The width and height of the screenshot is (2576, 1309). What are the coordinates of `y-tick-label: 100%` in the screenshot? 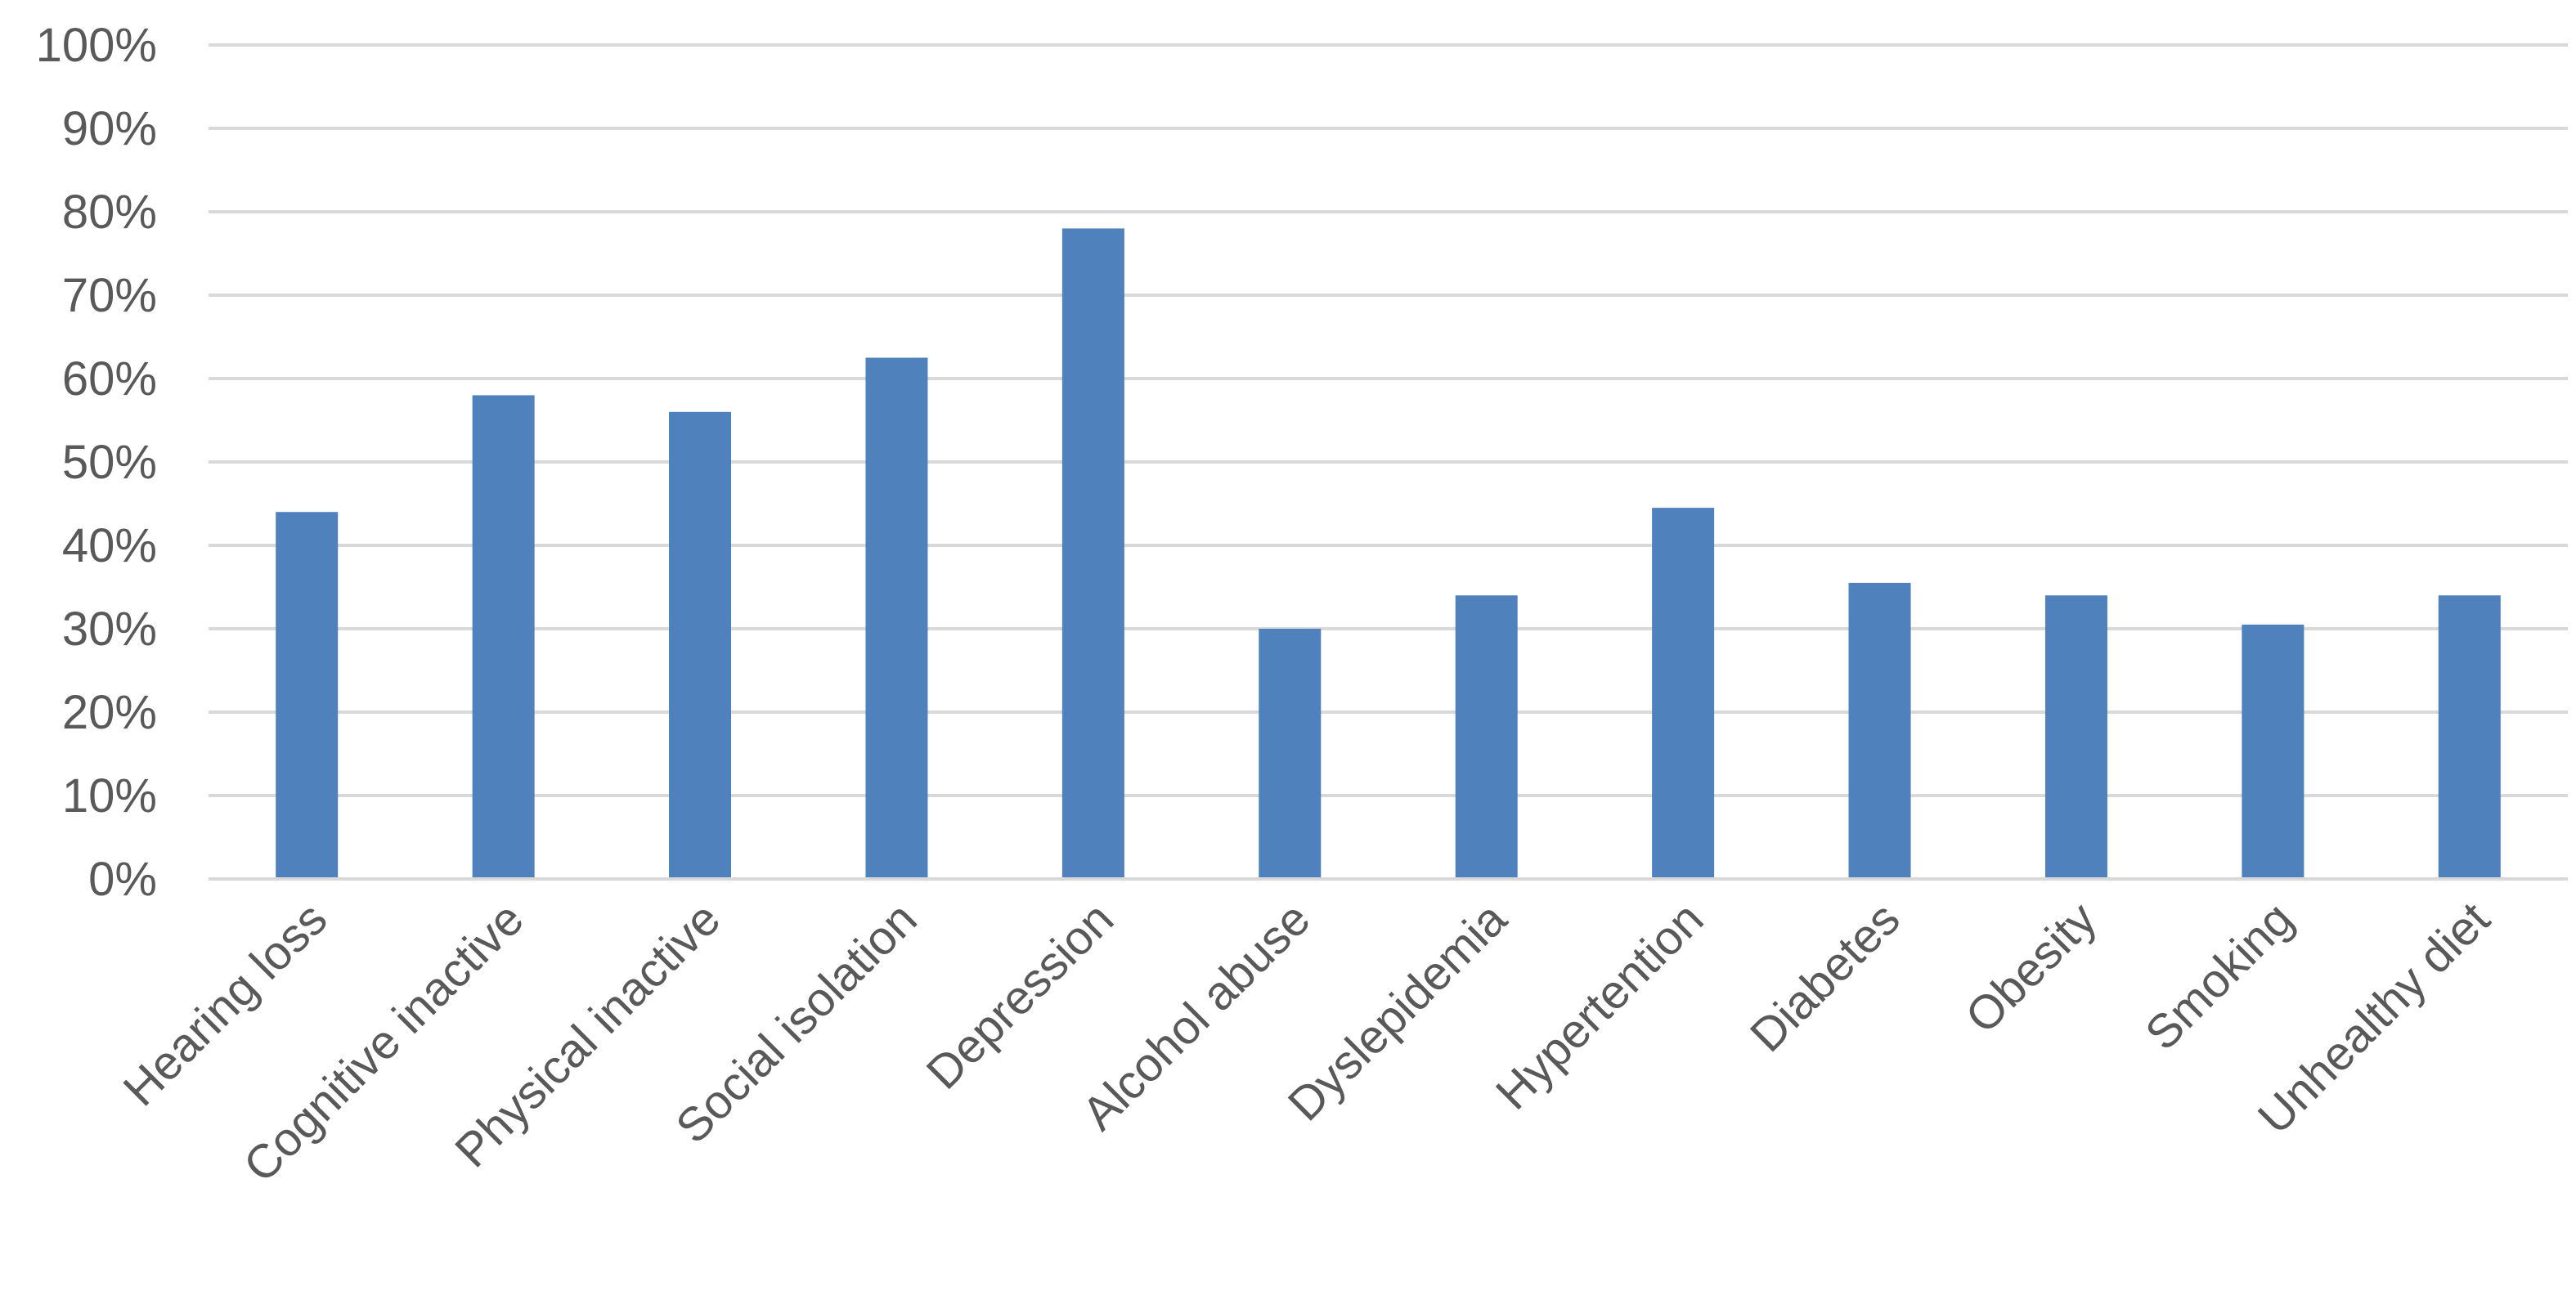 It's located at (96, 45).